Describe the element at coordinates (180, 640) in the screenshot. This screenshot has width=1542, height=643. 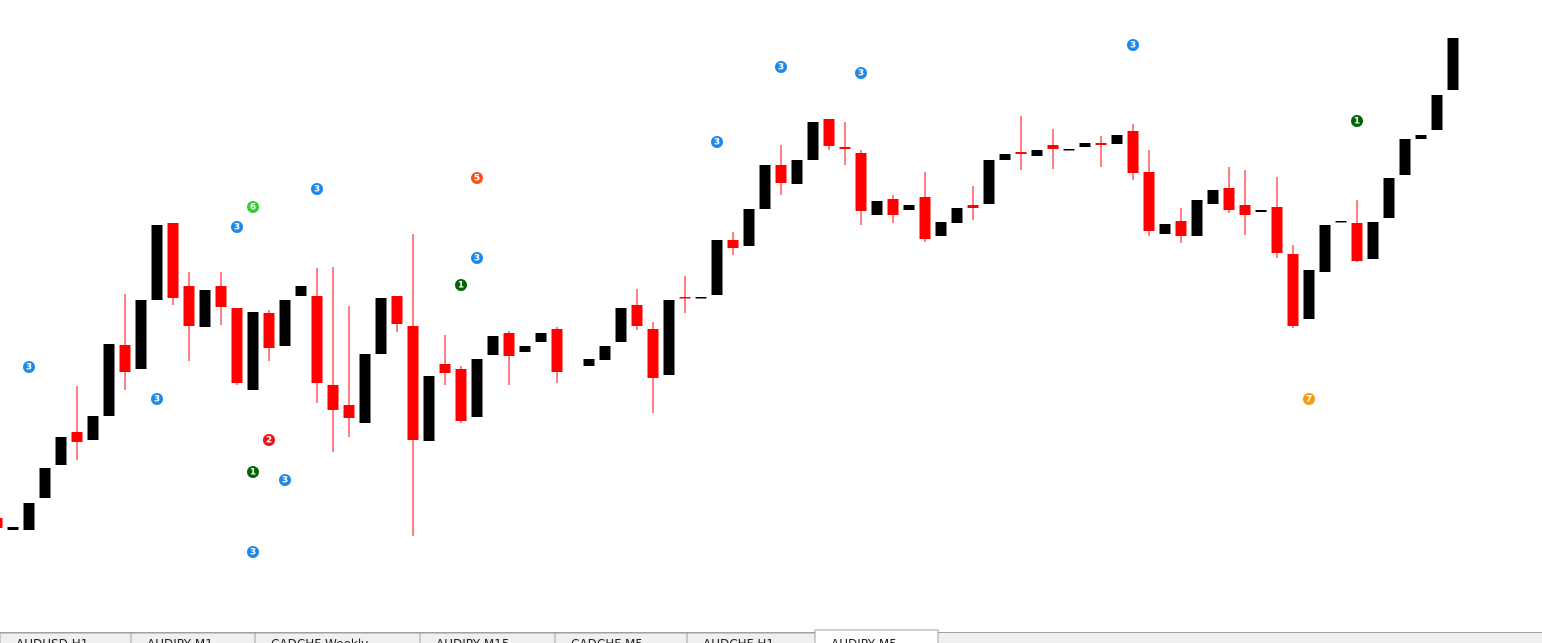
I see `tab-label: AUDJPY,M1` at that location.